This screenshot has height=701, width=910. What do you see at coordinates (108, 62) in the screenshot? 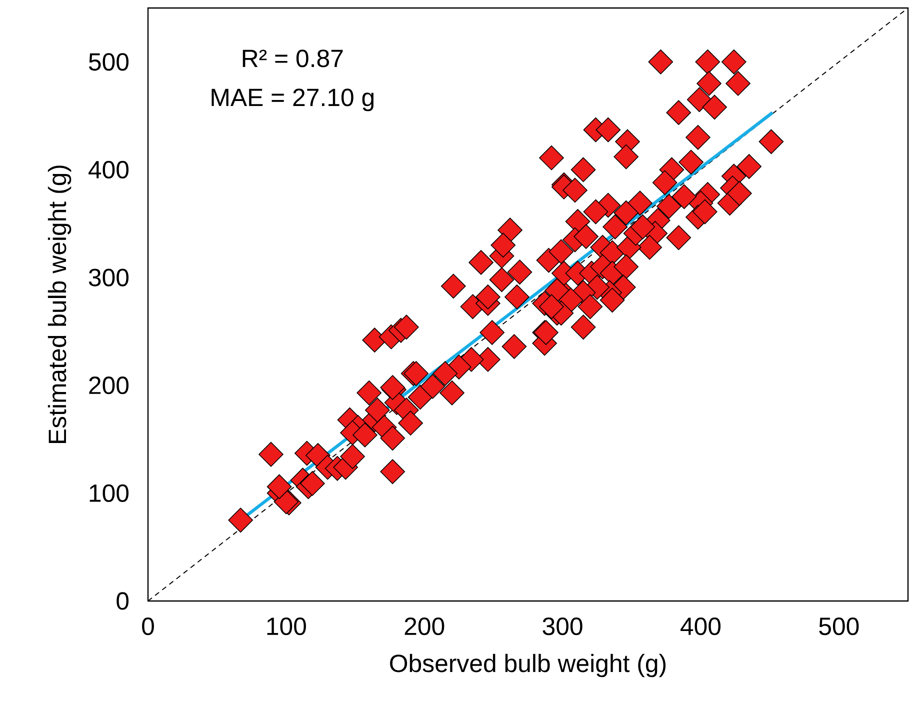
I see `y-tick-label: 500` at bounding box center [108, 62].